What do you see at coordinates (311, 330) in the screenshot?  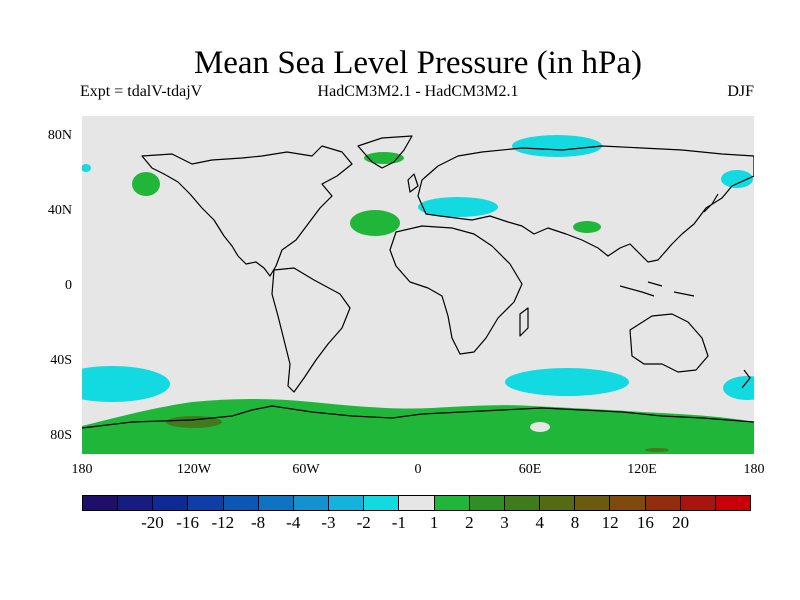 I see `south-america-coast` at bounding box center [311, 330].